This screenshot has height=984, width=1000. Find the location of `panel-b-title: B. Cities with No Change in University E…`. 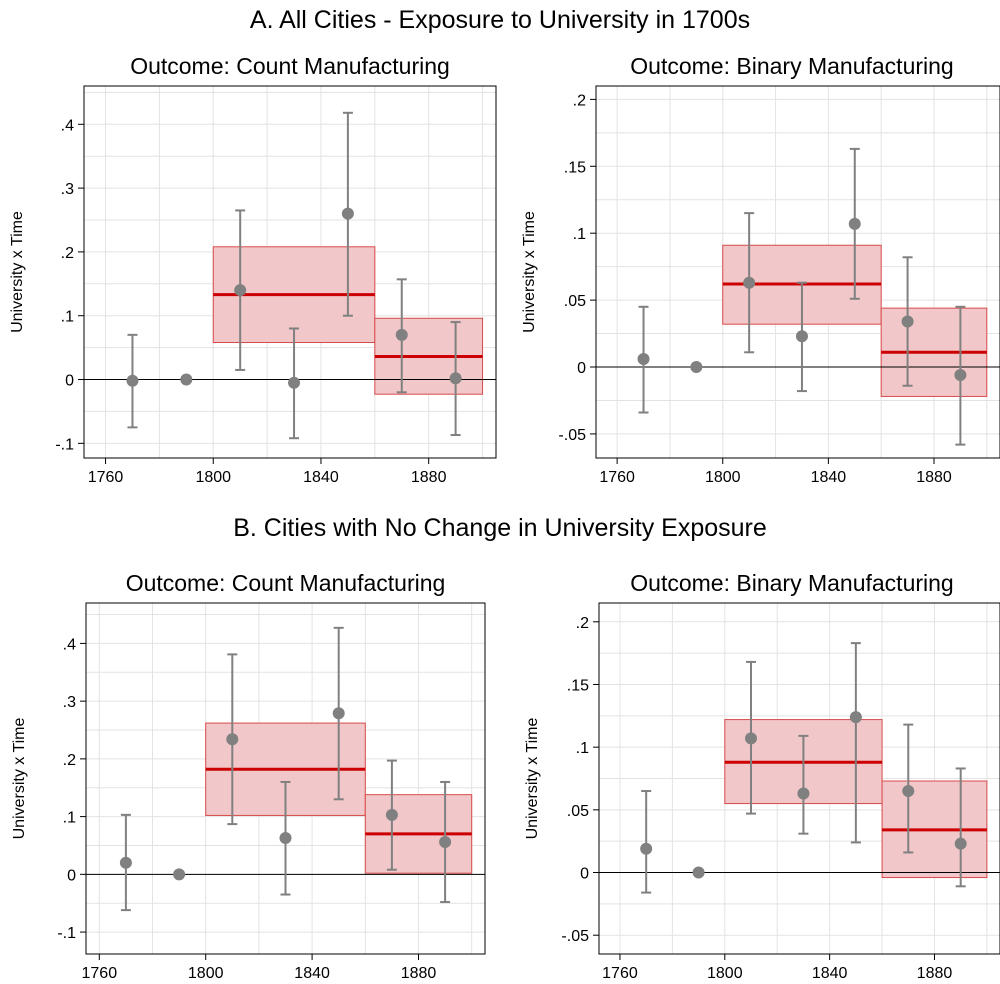

panel-b-title: B. Cities with No Change in University E… is located at coordinates (500, 528).